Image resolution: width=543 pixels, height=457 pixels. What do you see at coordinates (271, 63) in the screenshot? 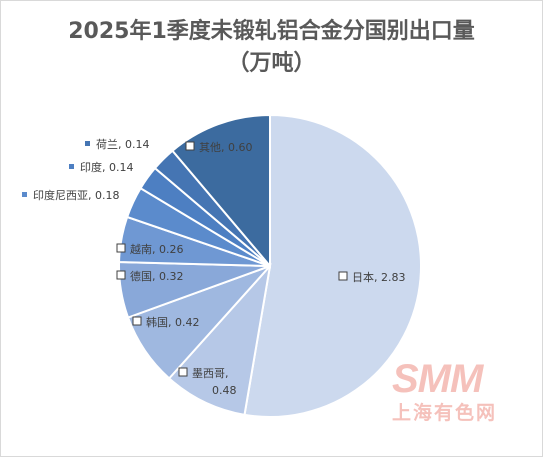
I see `chart-title-unit: （万吨）` at bounding box center [271, 63].